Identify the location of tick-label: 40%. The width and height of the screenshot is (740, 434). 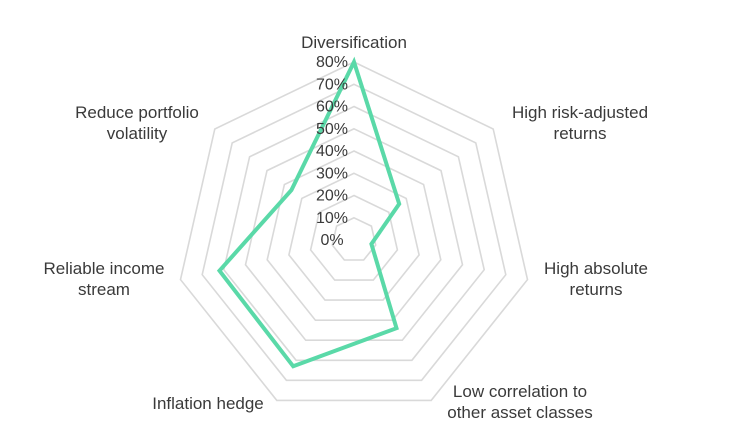
(332, 151).